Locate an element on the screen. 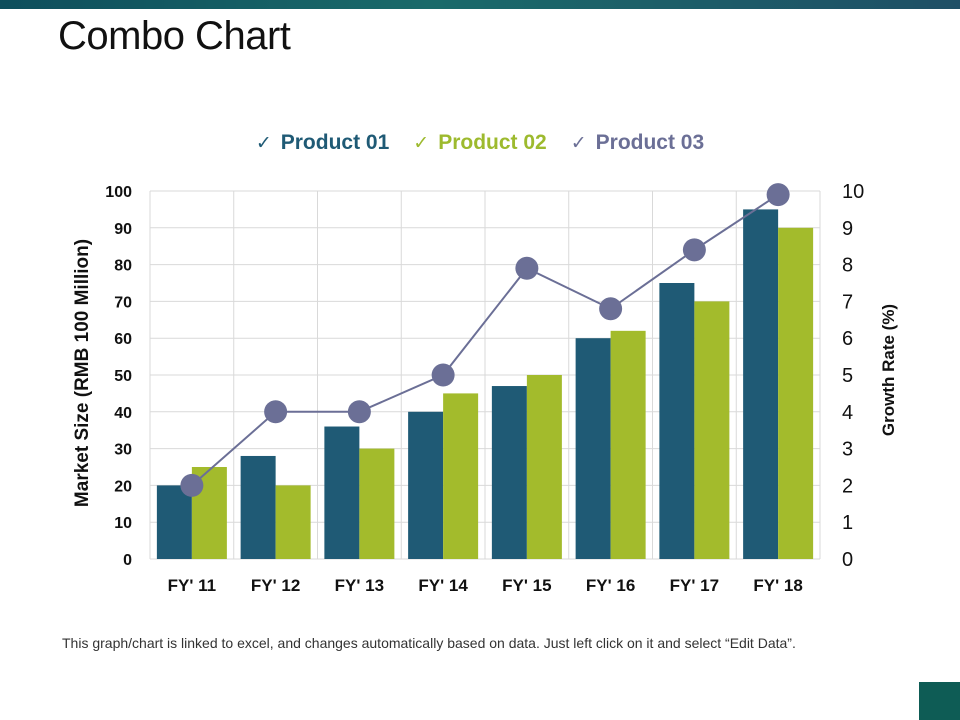 The width and height of the screenshot is (960, 720). legend-label: Product 02 is located at coordinates (492, 142).